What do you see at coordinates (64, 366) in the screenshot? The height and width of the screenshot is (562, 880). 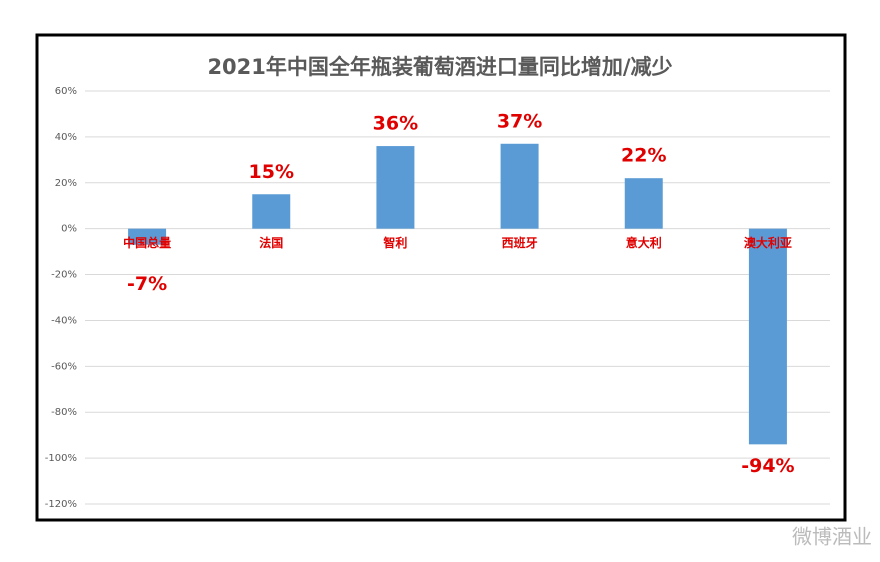 I see `y-tick-label: -60%` at bounding box center [64, 366].